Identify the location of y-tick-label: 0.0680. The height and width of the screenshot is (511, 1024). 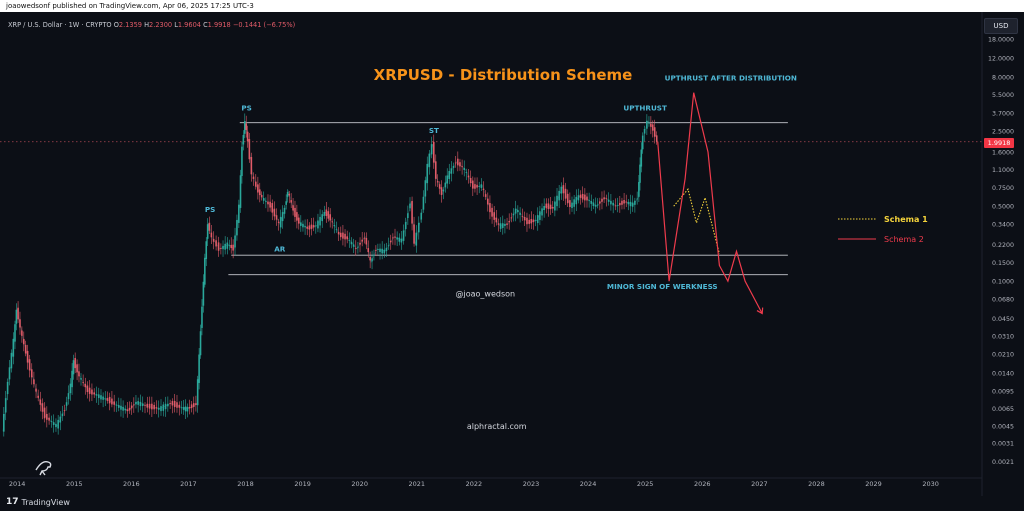
(1003, 300).